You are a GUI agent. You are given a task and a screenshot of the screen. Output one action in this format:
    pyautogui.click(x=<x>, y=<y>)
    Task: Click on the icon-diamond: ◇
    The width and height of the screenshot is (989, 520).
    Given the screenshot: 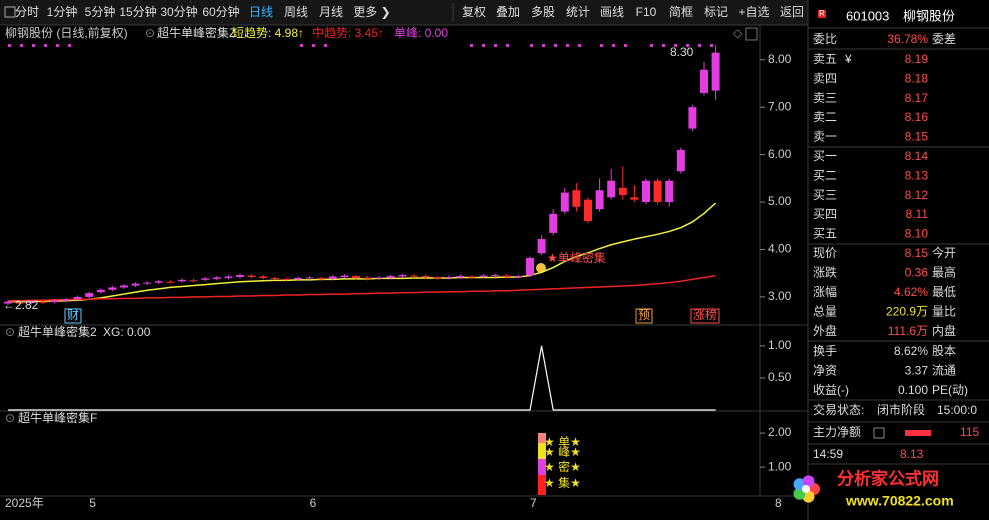 What is the action you would take?
    pyautogui.click(x=738, y=33)
    